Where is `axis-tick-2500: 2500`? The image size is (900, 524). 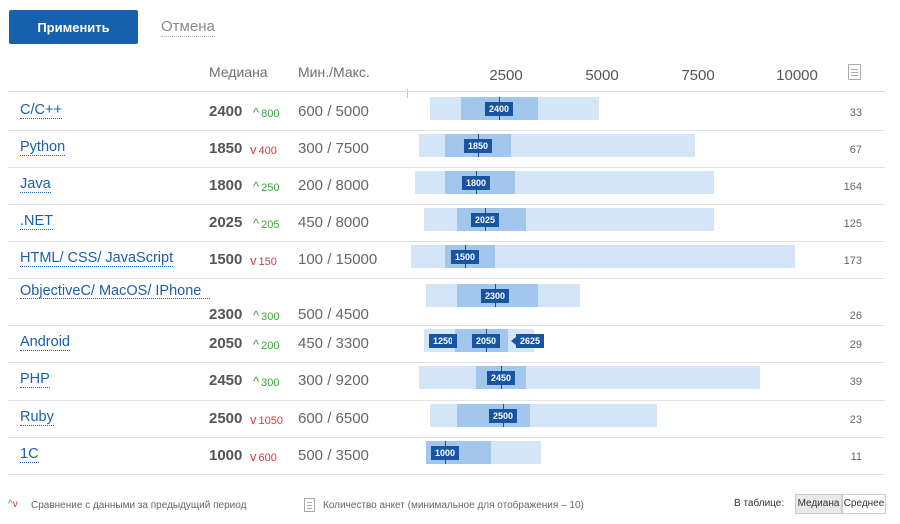 axis-tick-2500: 2500 is located at coordinates (506, 75).